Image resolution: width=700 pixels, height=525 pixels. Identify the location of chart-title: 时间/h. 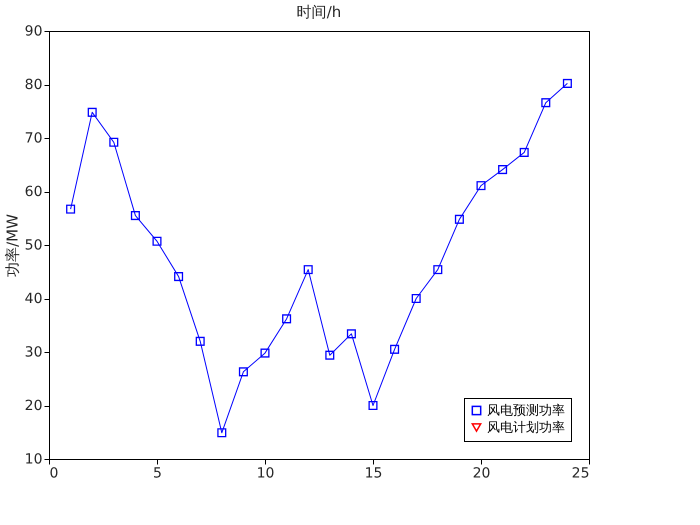
(319, 12).